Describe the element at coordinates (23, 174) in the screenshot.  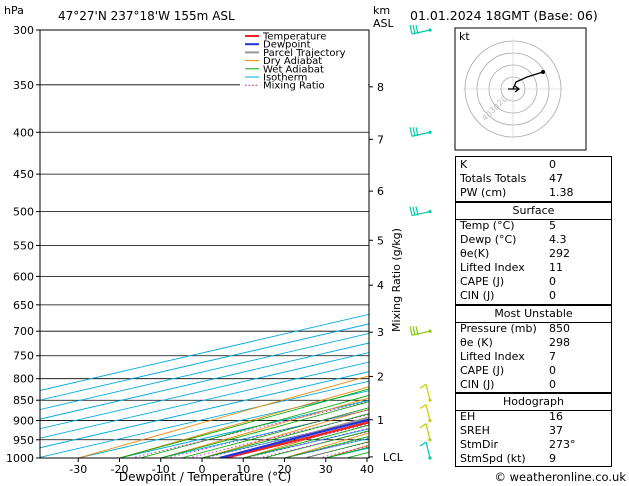
I see `pressure-tick-label: 450` at that location.